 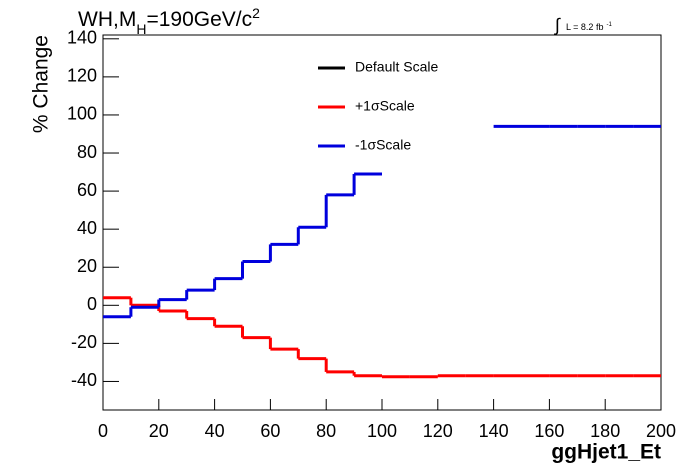 I want to click on y-tick-label: 100, so click(x=82, y=114).